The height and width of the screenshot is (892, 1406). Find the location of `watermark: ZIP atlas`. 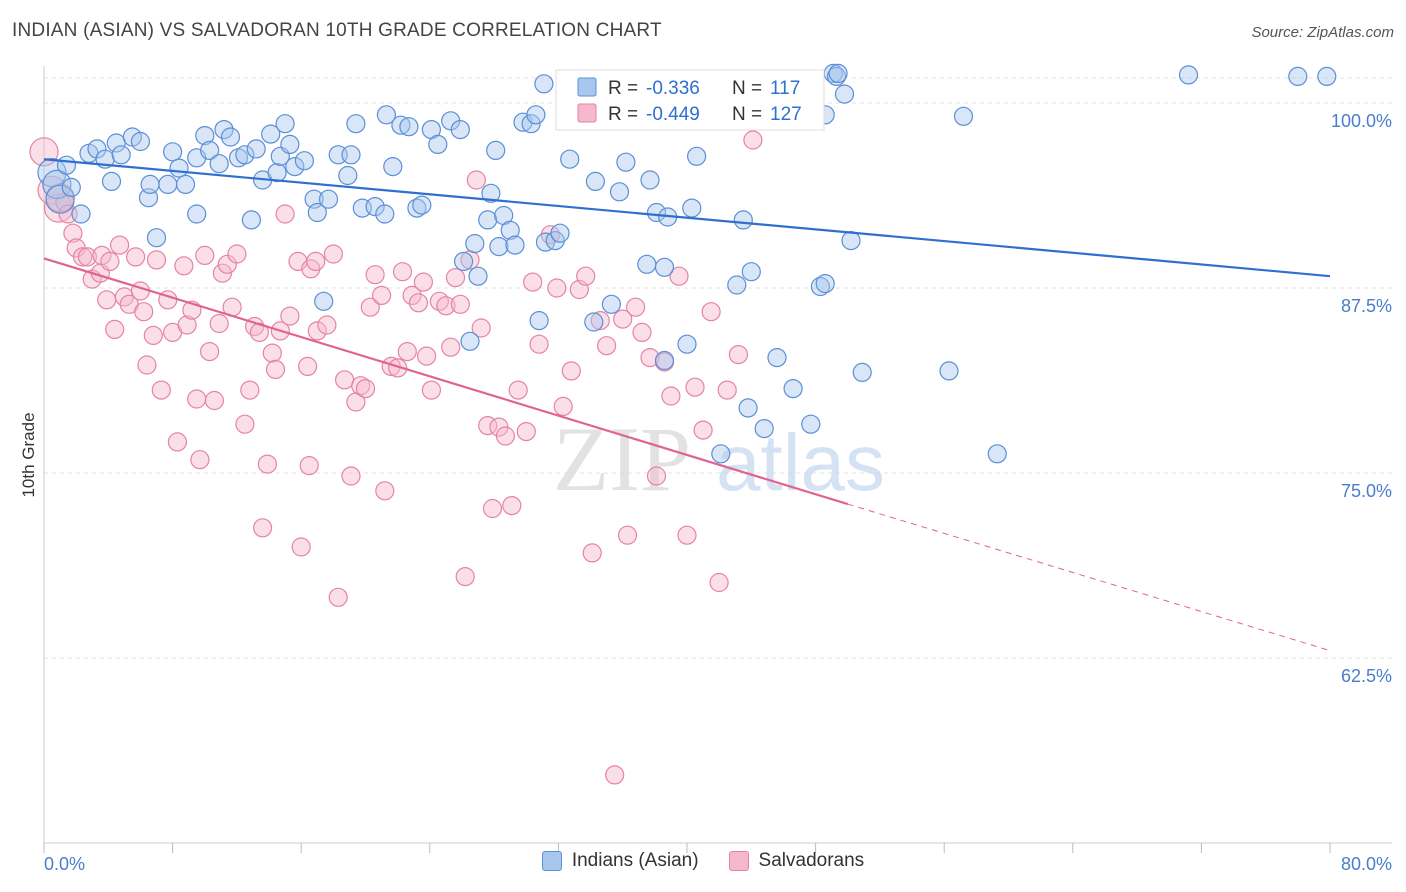

watermark: ZIP atlas is located at coordinates (719, 459).